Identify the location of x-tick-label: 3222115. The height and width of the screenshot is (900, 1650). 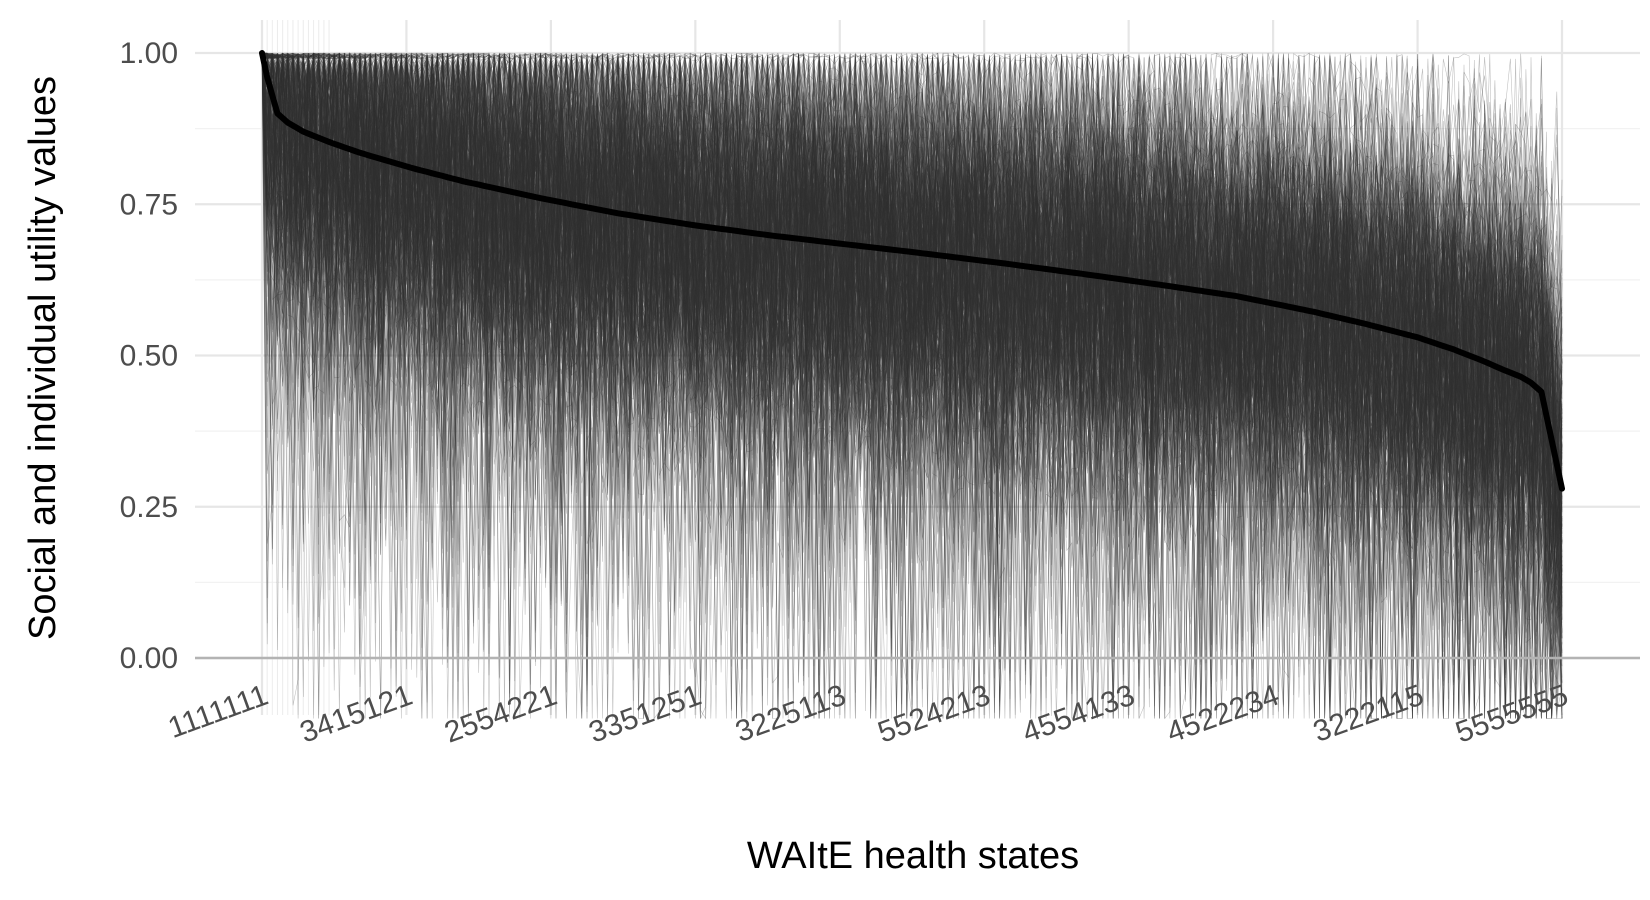
(1368, 714).